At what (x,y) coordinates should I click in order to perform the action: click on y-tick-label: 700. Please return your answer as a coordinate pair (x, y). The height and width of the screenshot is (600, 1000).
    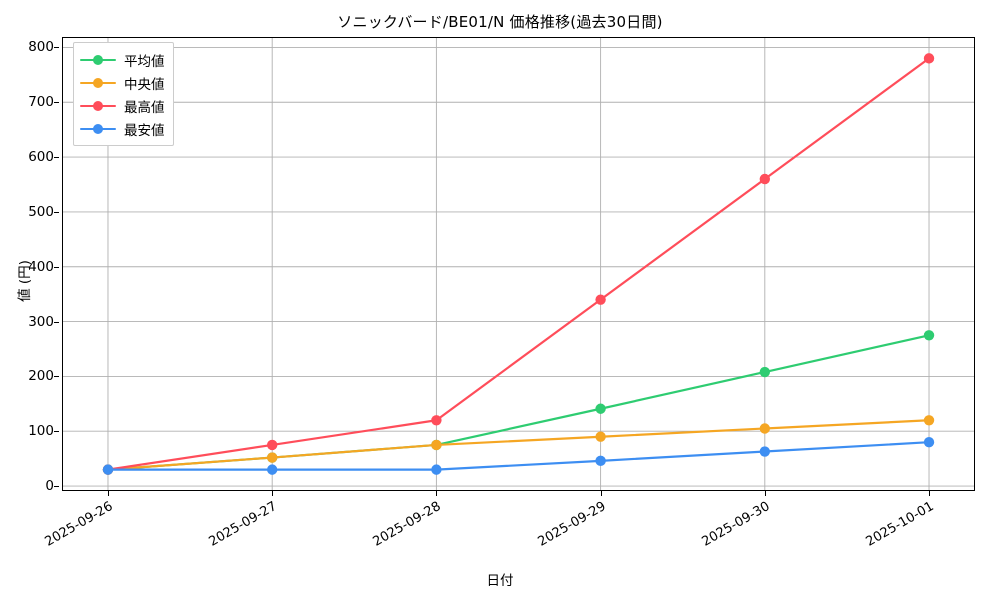
    Looking at the image, I should click on (41, 102).